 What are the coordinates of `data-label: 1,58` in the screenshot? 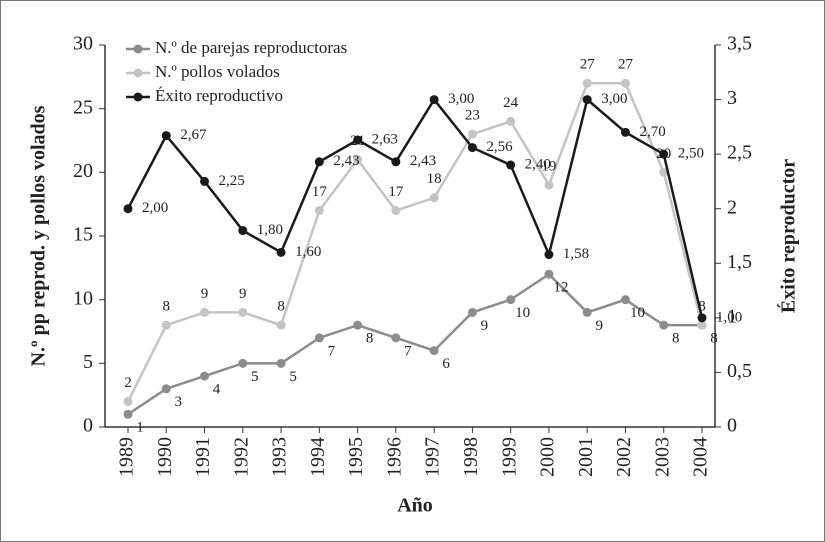 It's located at (576, 254).